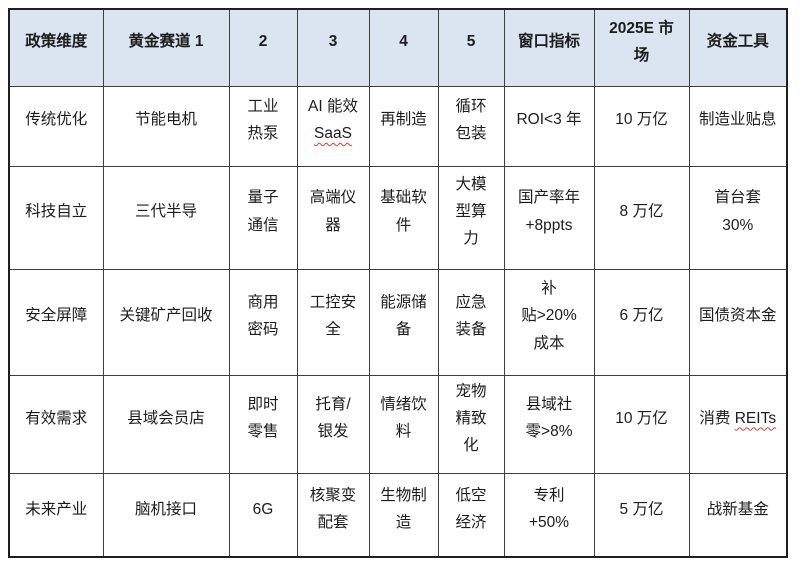 The width and height of the screenshot is (800, 564). I want to click on table-cell-r3-c4: 情绪饮 料, so click(403, 424).